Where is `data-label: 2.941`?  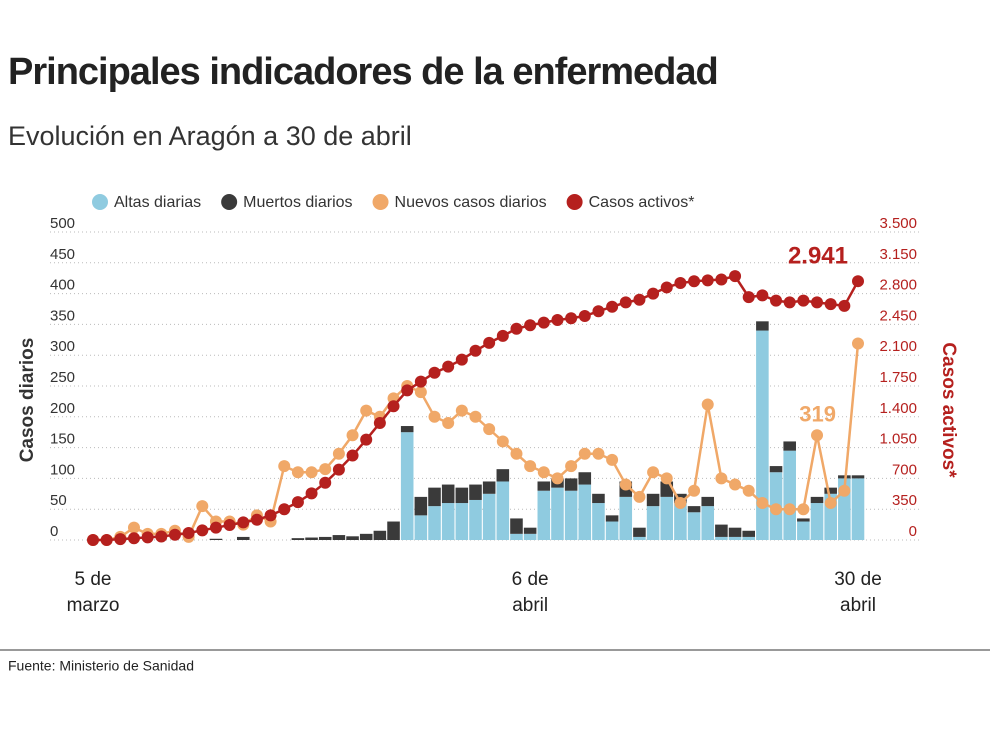 data-label: 2.941 is located at coordinates (818, 256).